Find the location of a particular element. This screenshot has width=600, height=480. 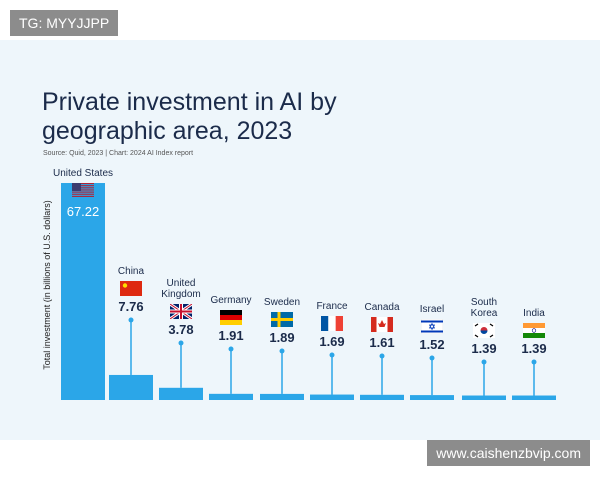

value-label: 1.91 is located at coordinates (231, 335).